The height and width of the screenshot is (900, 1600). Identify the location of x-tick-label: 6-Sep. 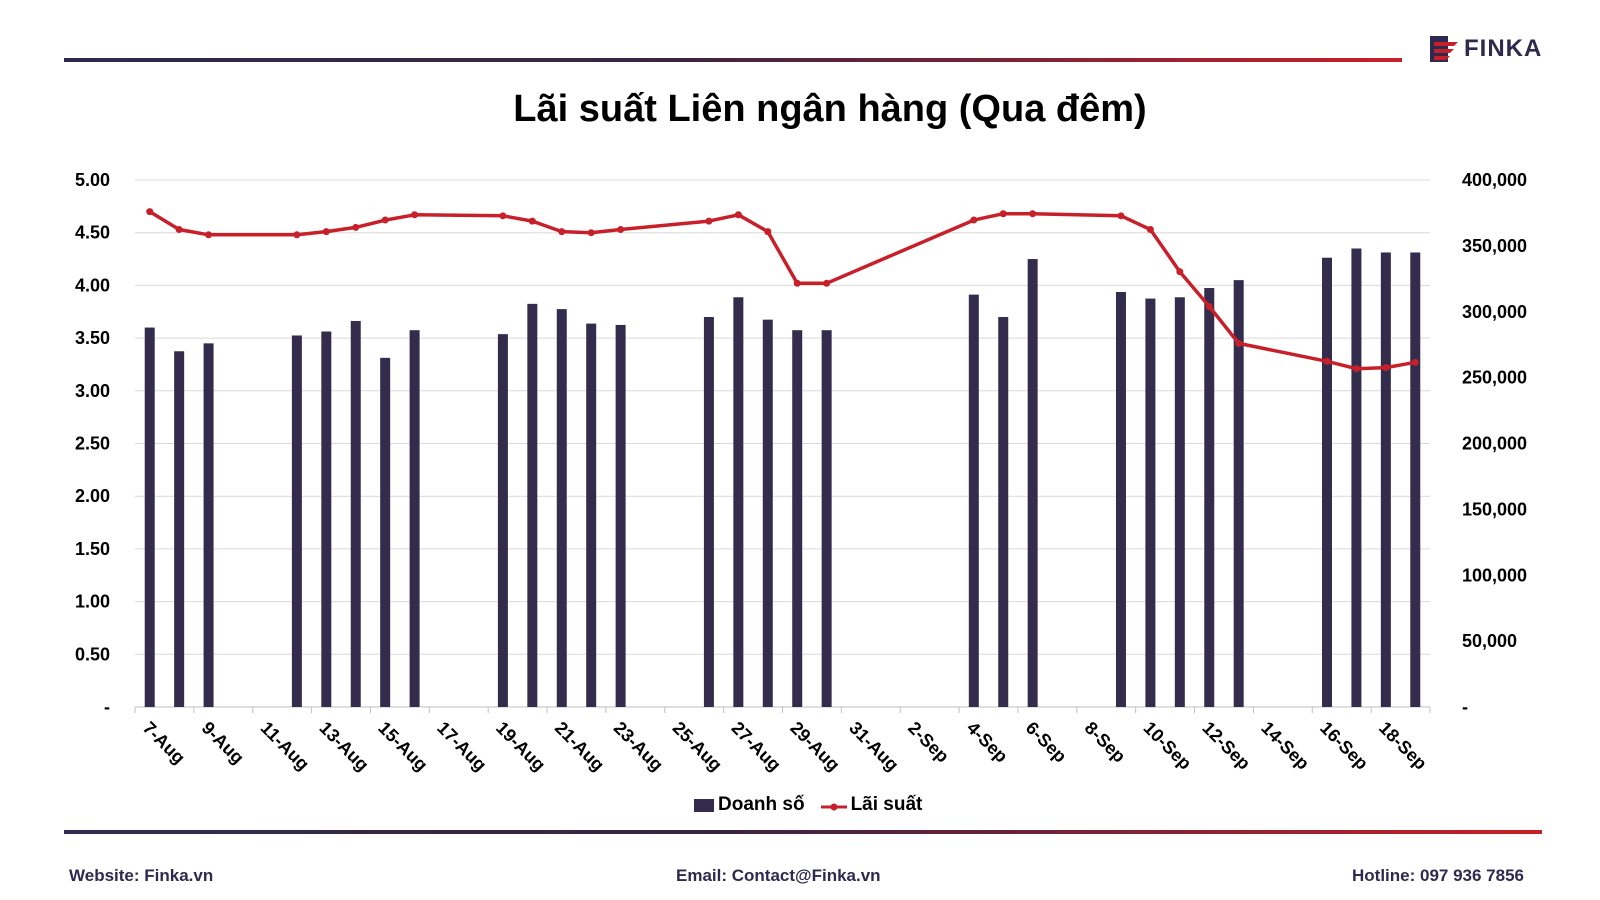
(1046, 742).